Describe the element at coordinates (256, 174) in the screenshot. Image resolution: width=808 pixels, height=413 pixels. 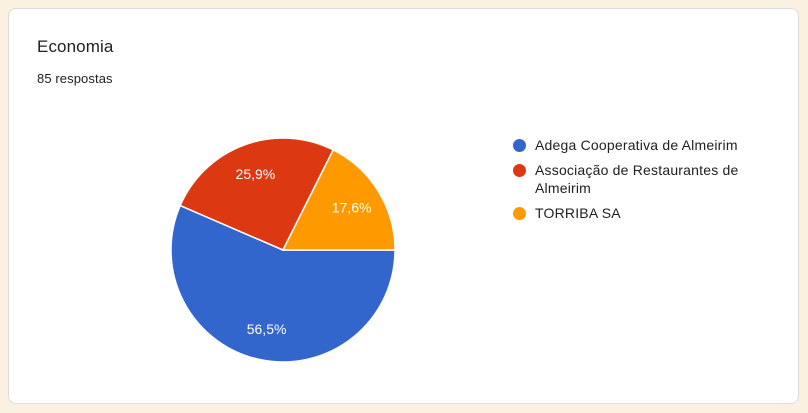
I see `pie-slice-label: 25,9%` at that location.